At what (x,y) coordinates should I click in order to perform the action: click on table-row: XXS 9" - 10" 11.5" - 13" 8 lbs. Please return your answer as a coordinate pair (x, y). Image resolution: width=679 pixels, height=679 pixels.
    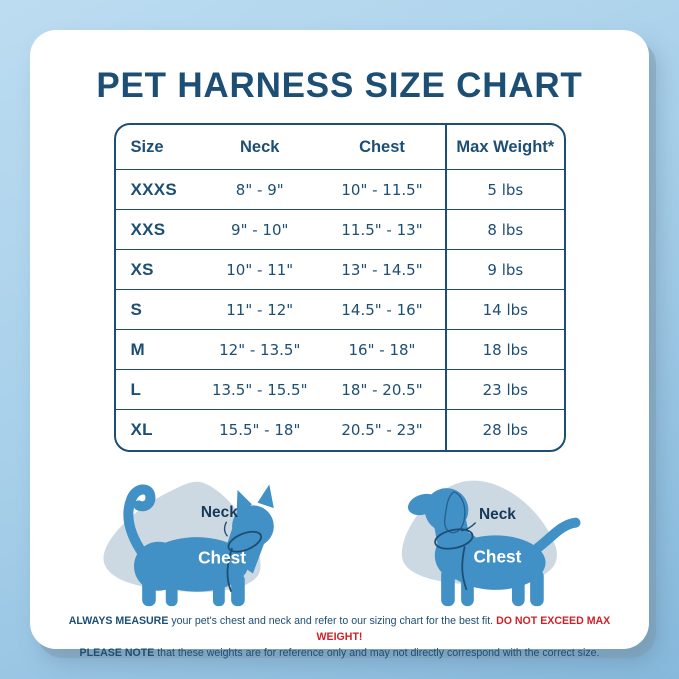
    Looking at the image, I should click on (339, 230).